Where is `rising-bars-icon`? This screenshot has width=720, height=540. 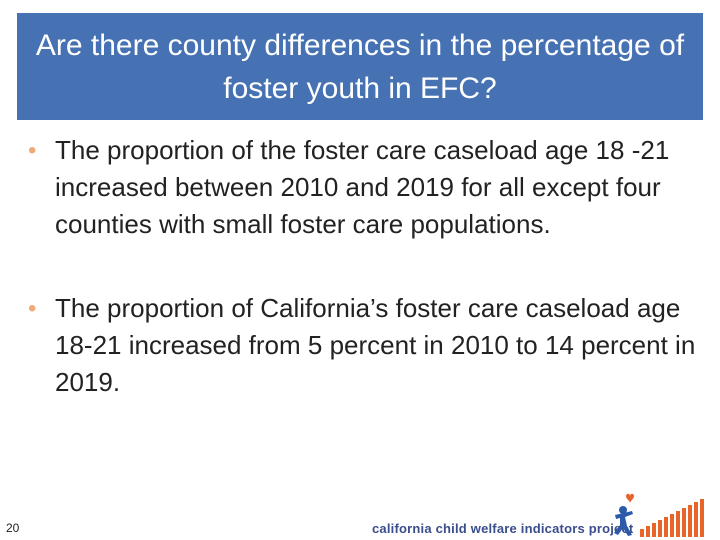
rising-bars-icon is located at coordinates (672, 518).